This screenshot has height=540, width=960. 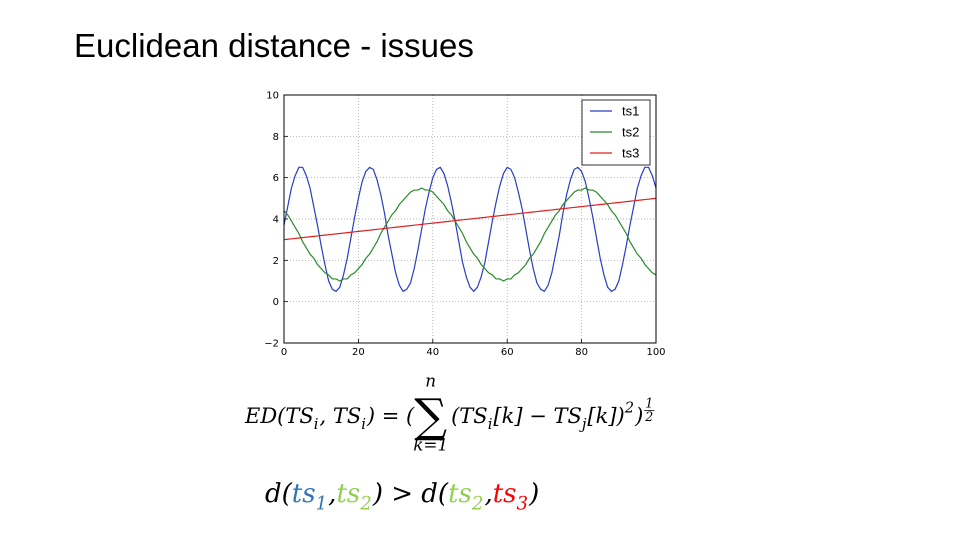 What do you see at coordinates (523, 503) in the screenshot?
I see `formula-token: 3` at bounding box center [523, 503].